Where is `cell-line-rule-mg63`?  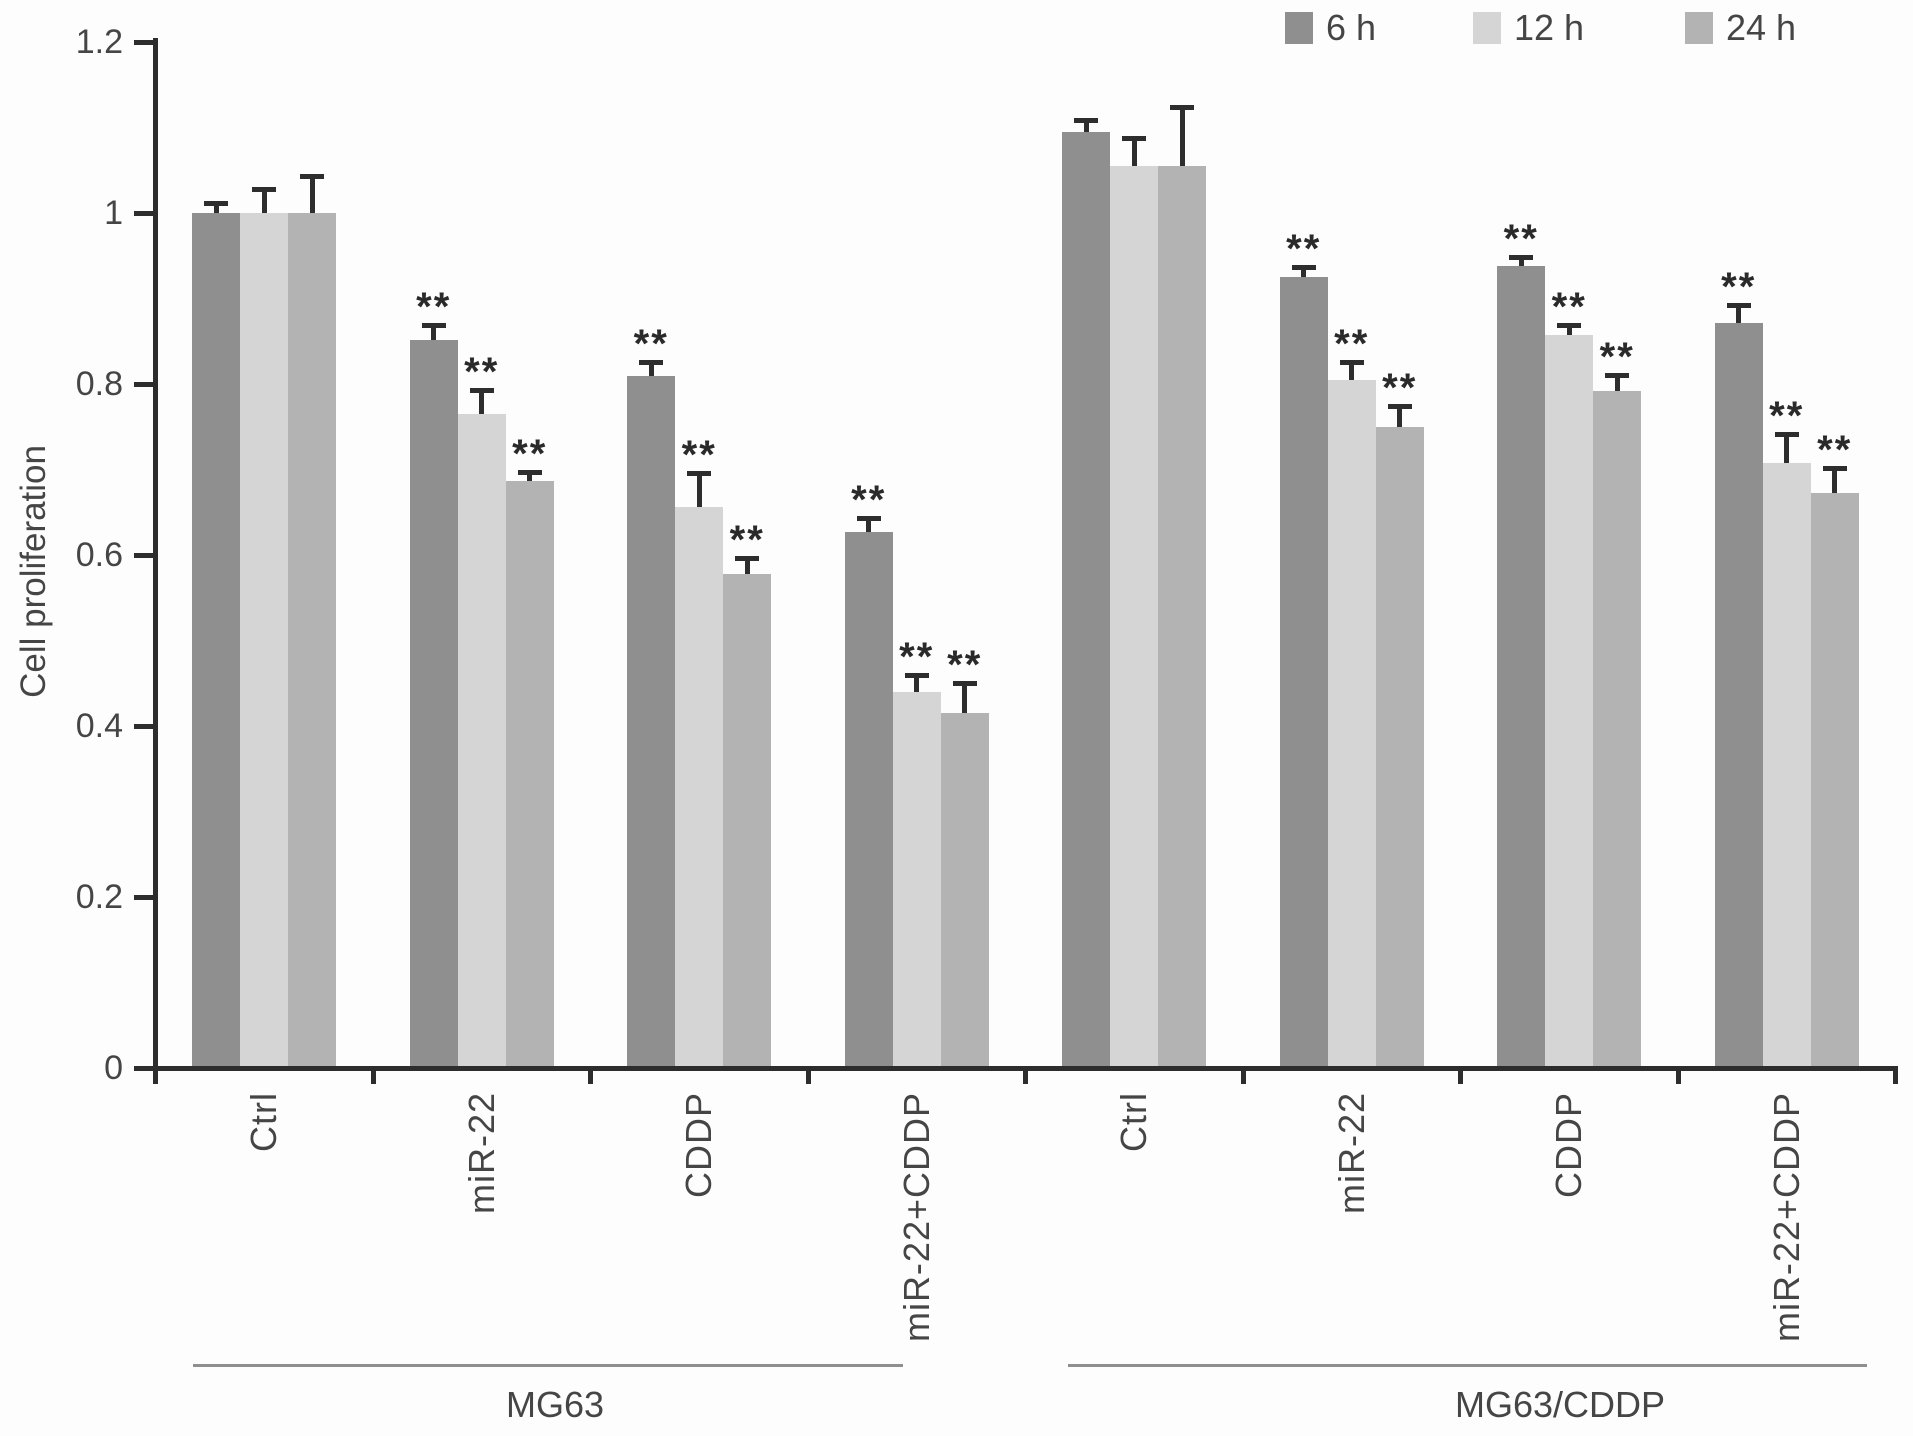
cell-line-rule-mg63 is located at coordinates (548, 1365).